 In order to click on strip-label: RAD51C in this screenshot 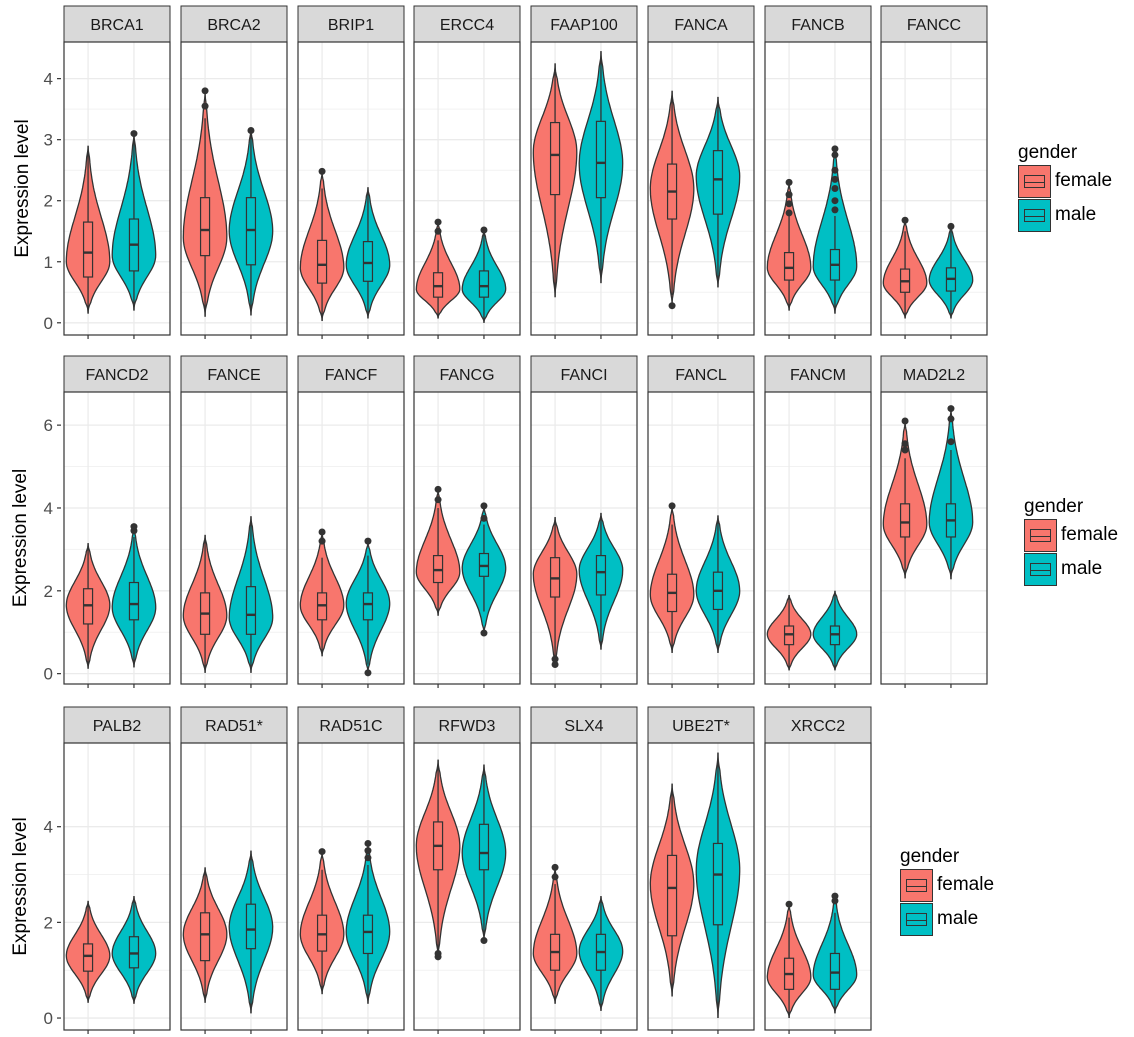, I will do `click(350, 726)`.